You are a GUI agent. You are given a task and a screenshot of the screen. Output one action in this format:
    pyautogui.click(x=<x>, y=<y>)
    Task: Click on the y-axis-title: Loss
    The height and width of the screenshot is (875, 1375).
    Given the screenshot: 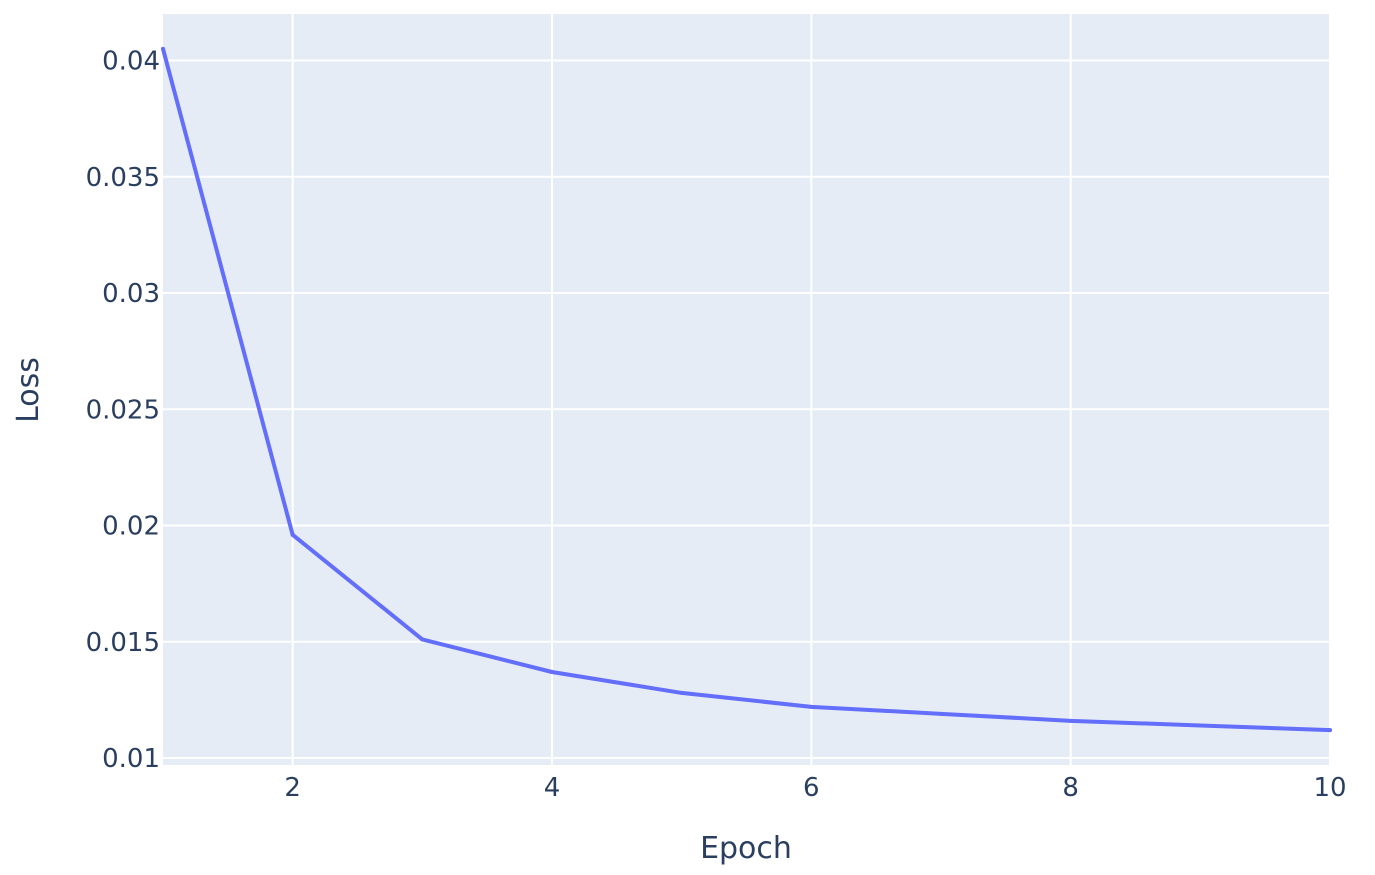 What is the action you would take?
    pyautogui.click(x=28, y=390)
    